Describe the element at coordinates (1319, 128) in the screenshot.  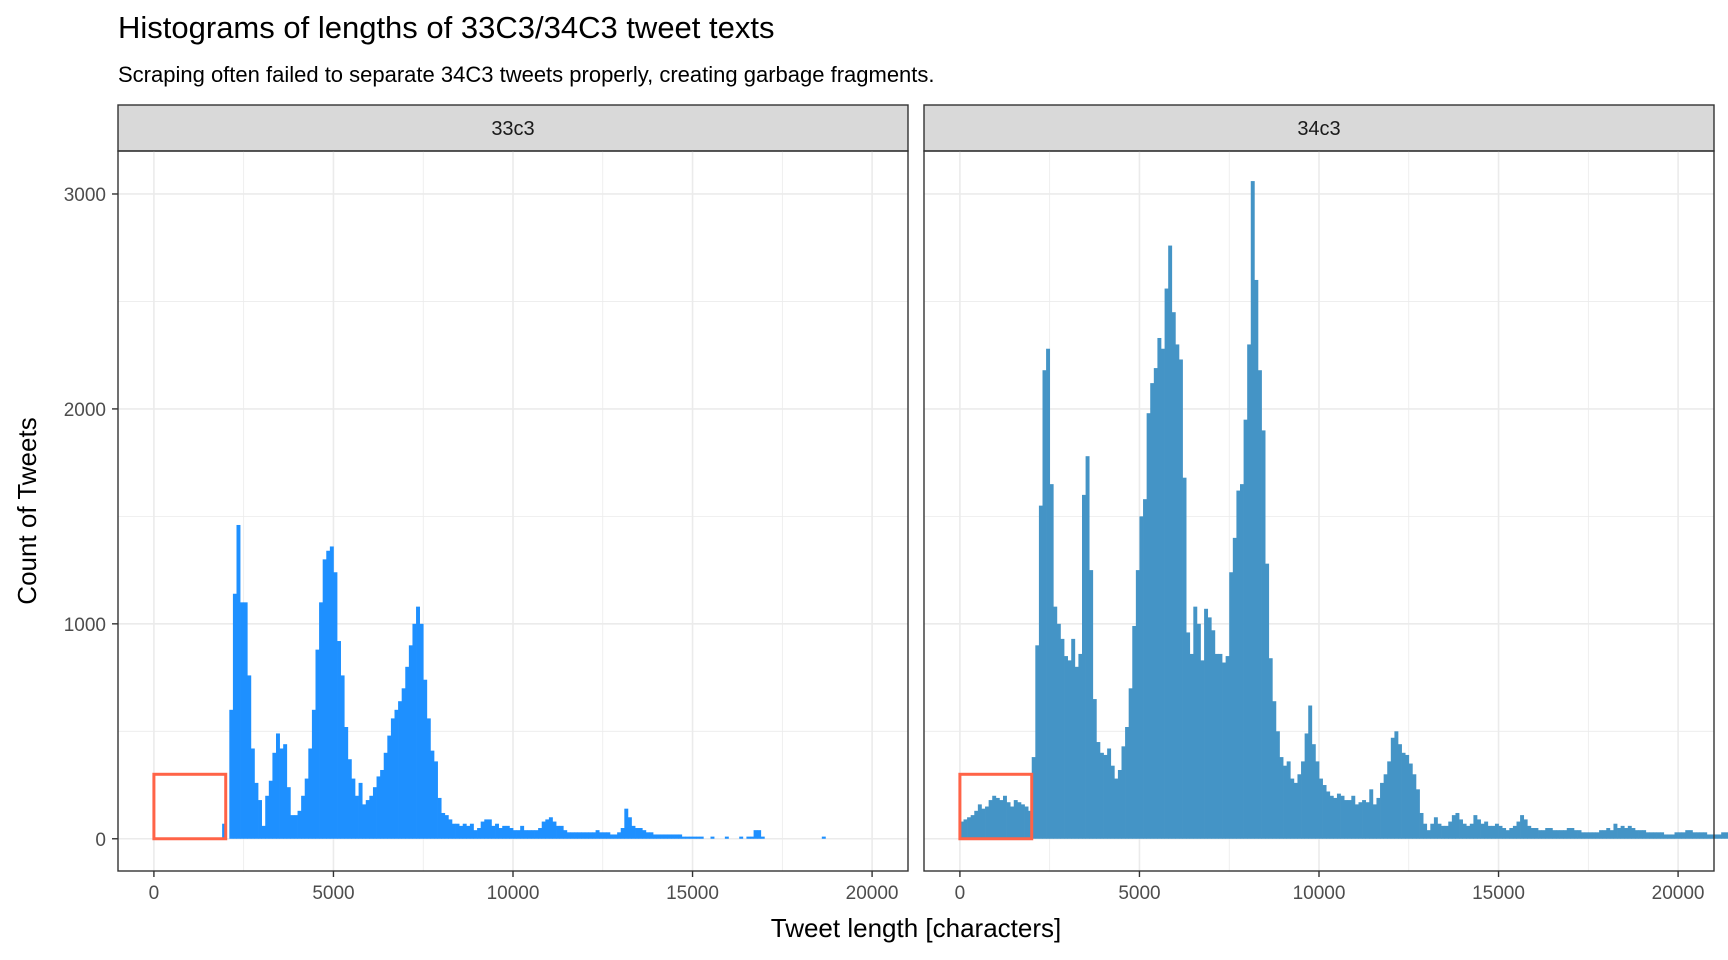
I see `strip-34c3` at that location.